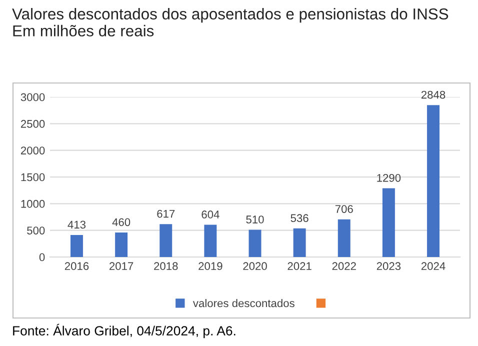 Image resolution: width=478 pixels, height=346 pixels. I want to click on y-tick-label: 0, so click(42, 257).